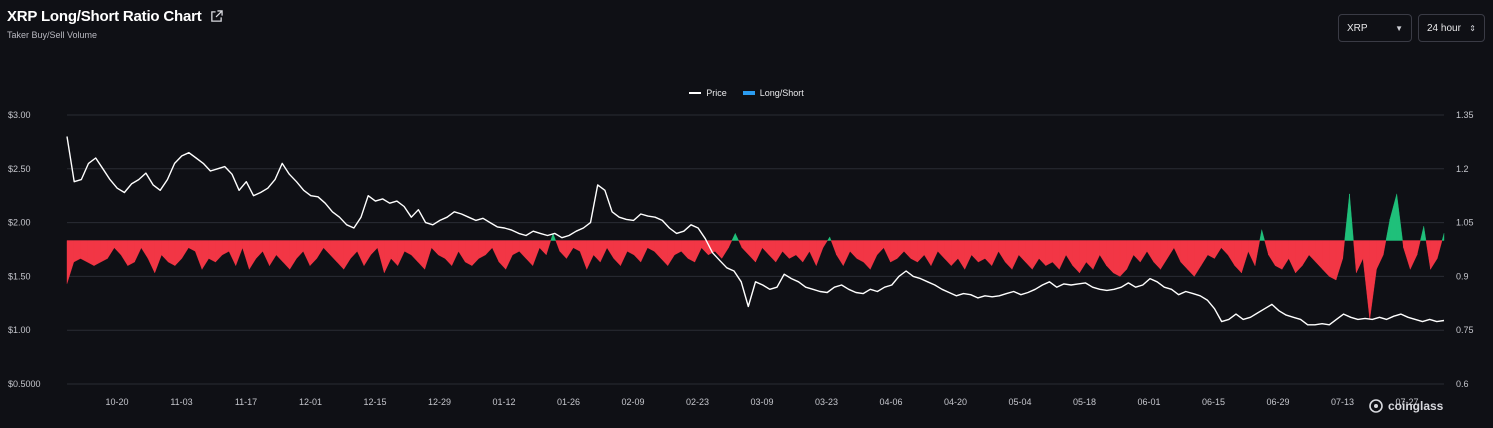  I want to click on title-row: XRP Long/Short Ratio Chart, so click(115, 16).